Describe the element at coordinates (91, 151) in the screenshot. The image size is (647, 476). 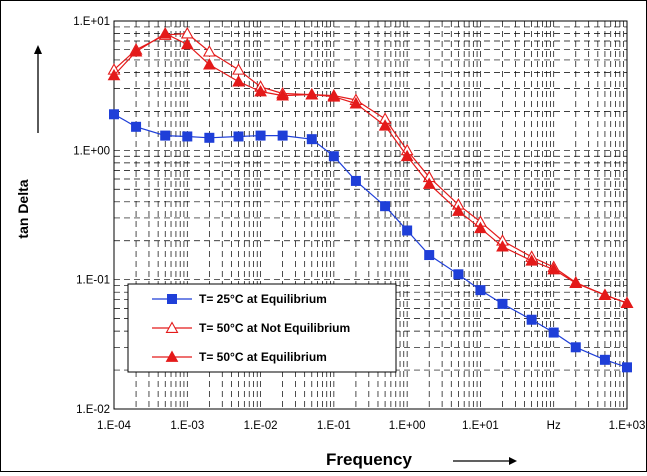
I see `y-tick-label: 1.E+00` at that location.